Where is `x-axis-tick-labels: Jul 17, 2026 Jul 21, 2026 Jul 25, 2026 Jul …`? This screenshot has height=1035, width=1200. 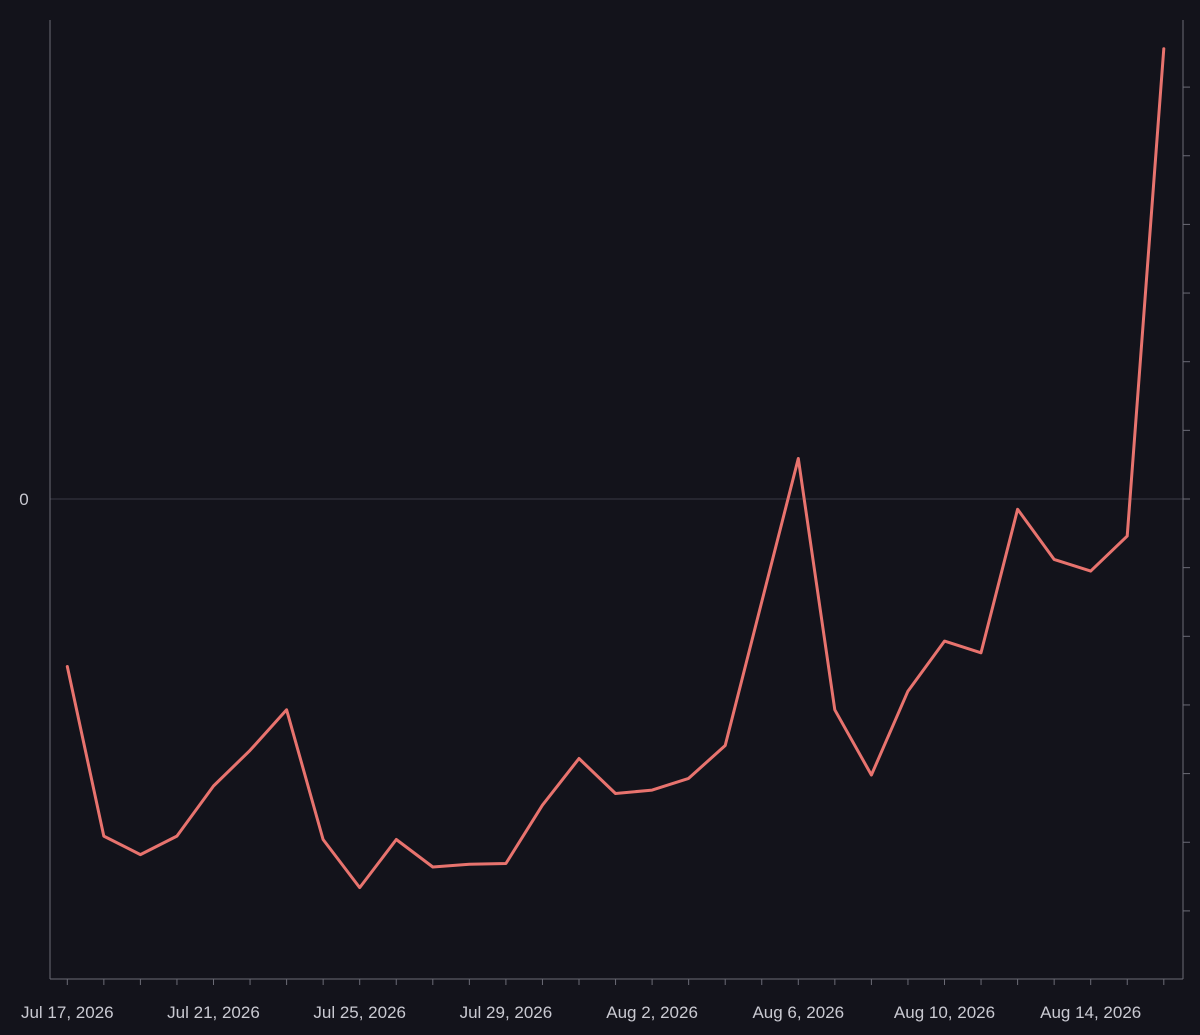 x-axis-tick-labels: Jul 17, 2026 Jul 21, 2026 Jul 25, 2026 Jul … is located at coordinates (581, 1012).